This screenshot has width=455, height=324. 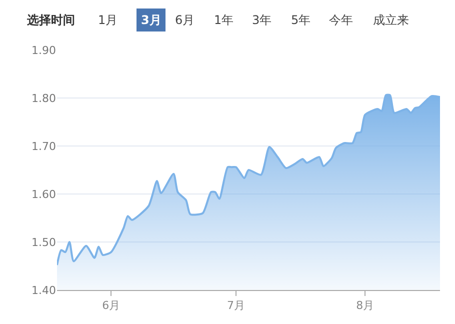 I want to click on text: 成立来, so click(x=391, y=20).